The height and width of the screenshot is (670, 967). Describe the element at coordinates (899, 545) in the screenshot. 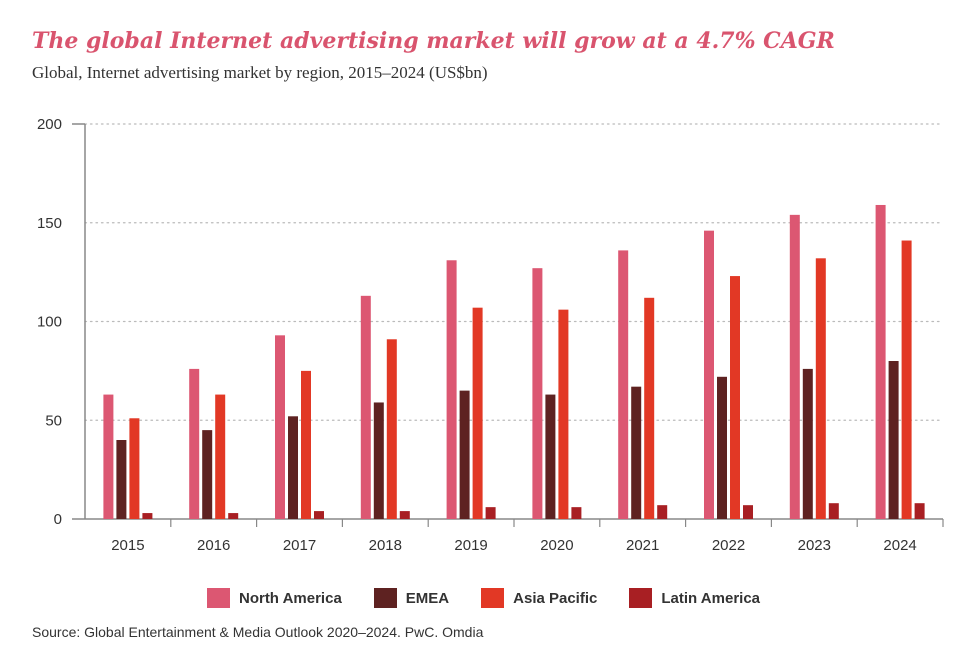

I see `x-tick-label: 2024` at that location.